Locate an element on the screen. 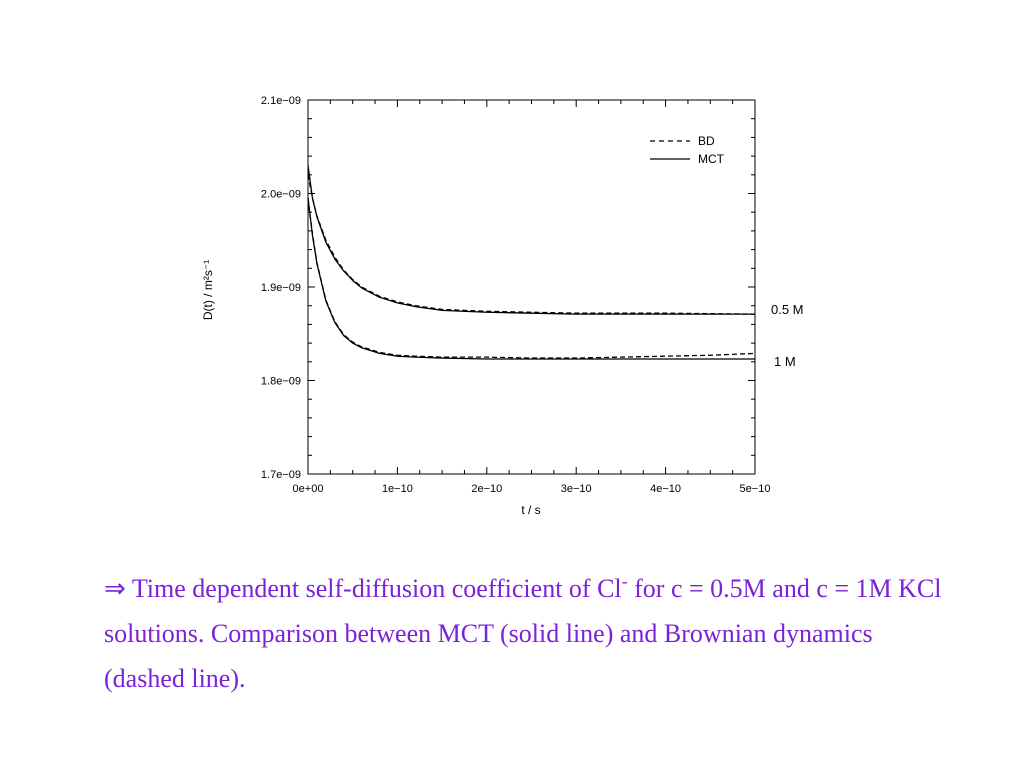 The width and height of the screenshot is (1024, 768). annotation-0-5m: 0.5 M is located at coordinates (787, 309).